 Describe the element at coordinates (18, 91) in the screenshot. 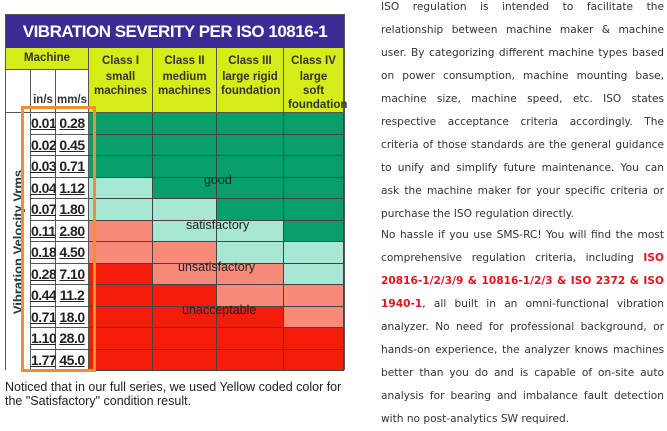

I see `header-blank` at that location.